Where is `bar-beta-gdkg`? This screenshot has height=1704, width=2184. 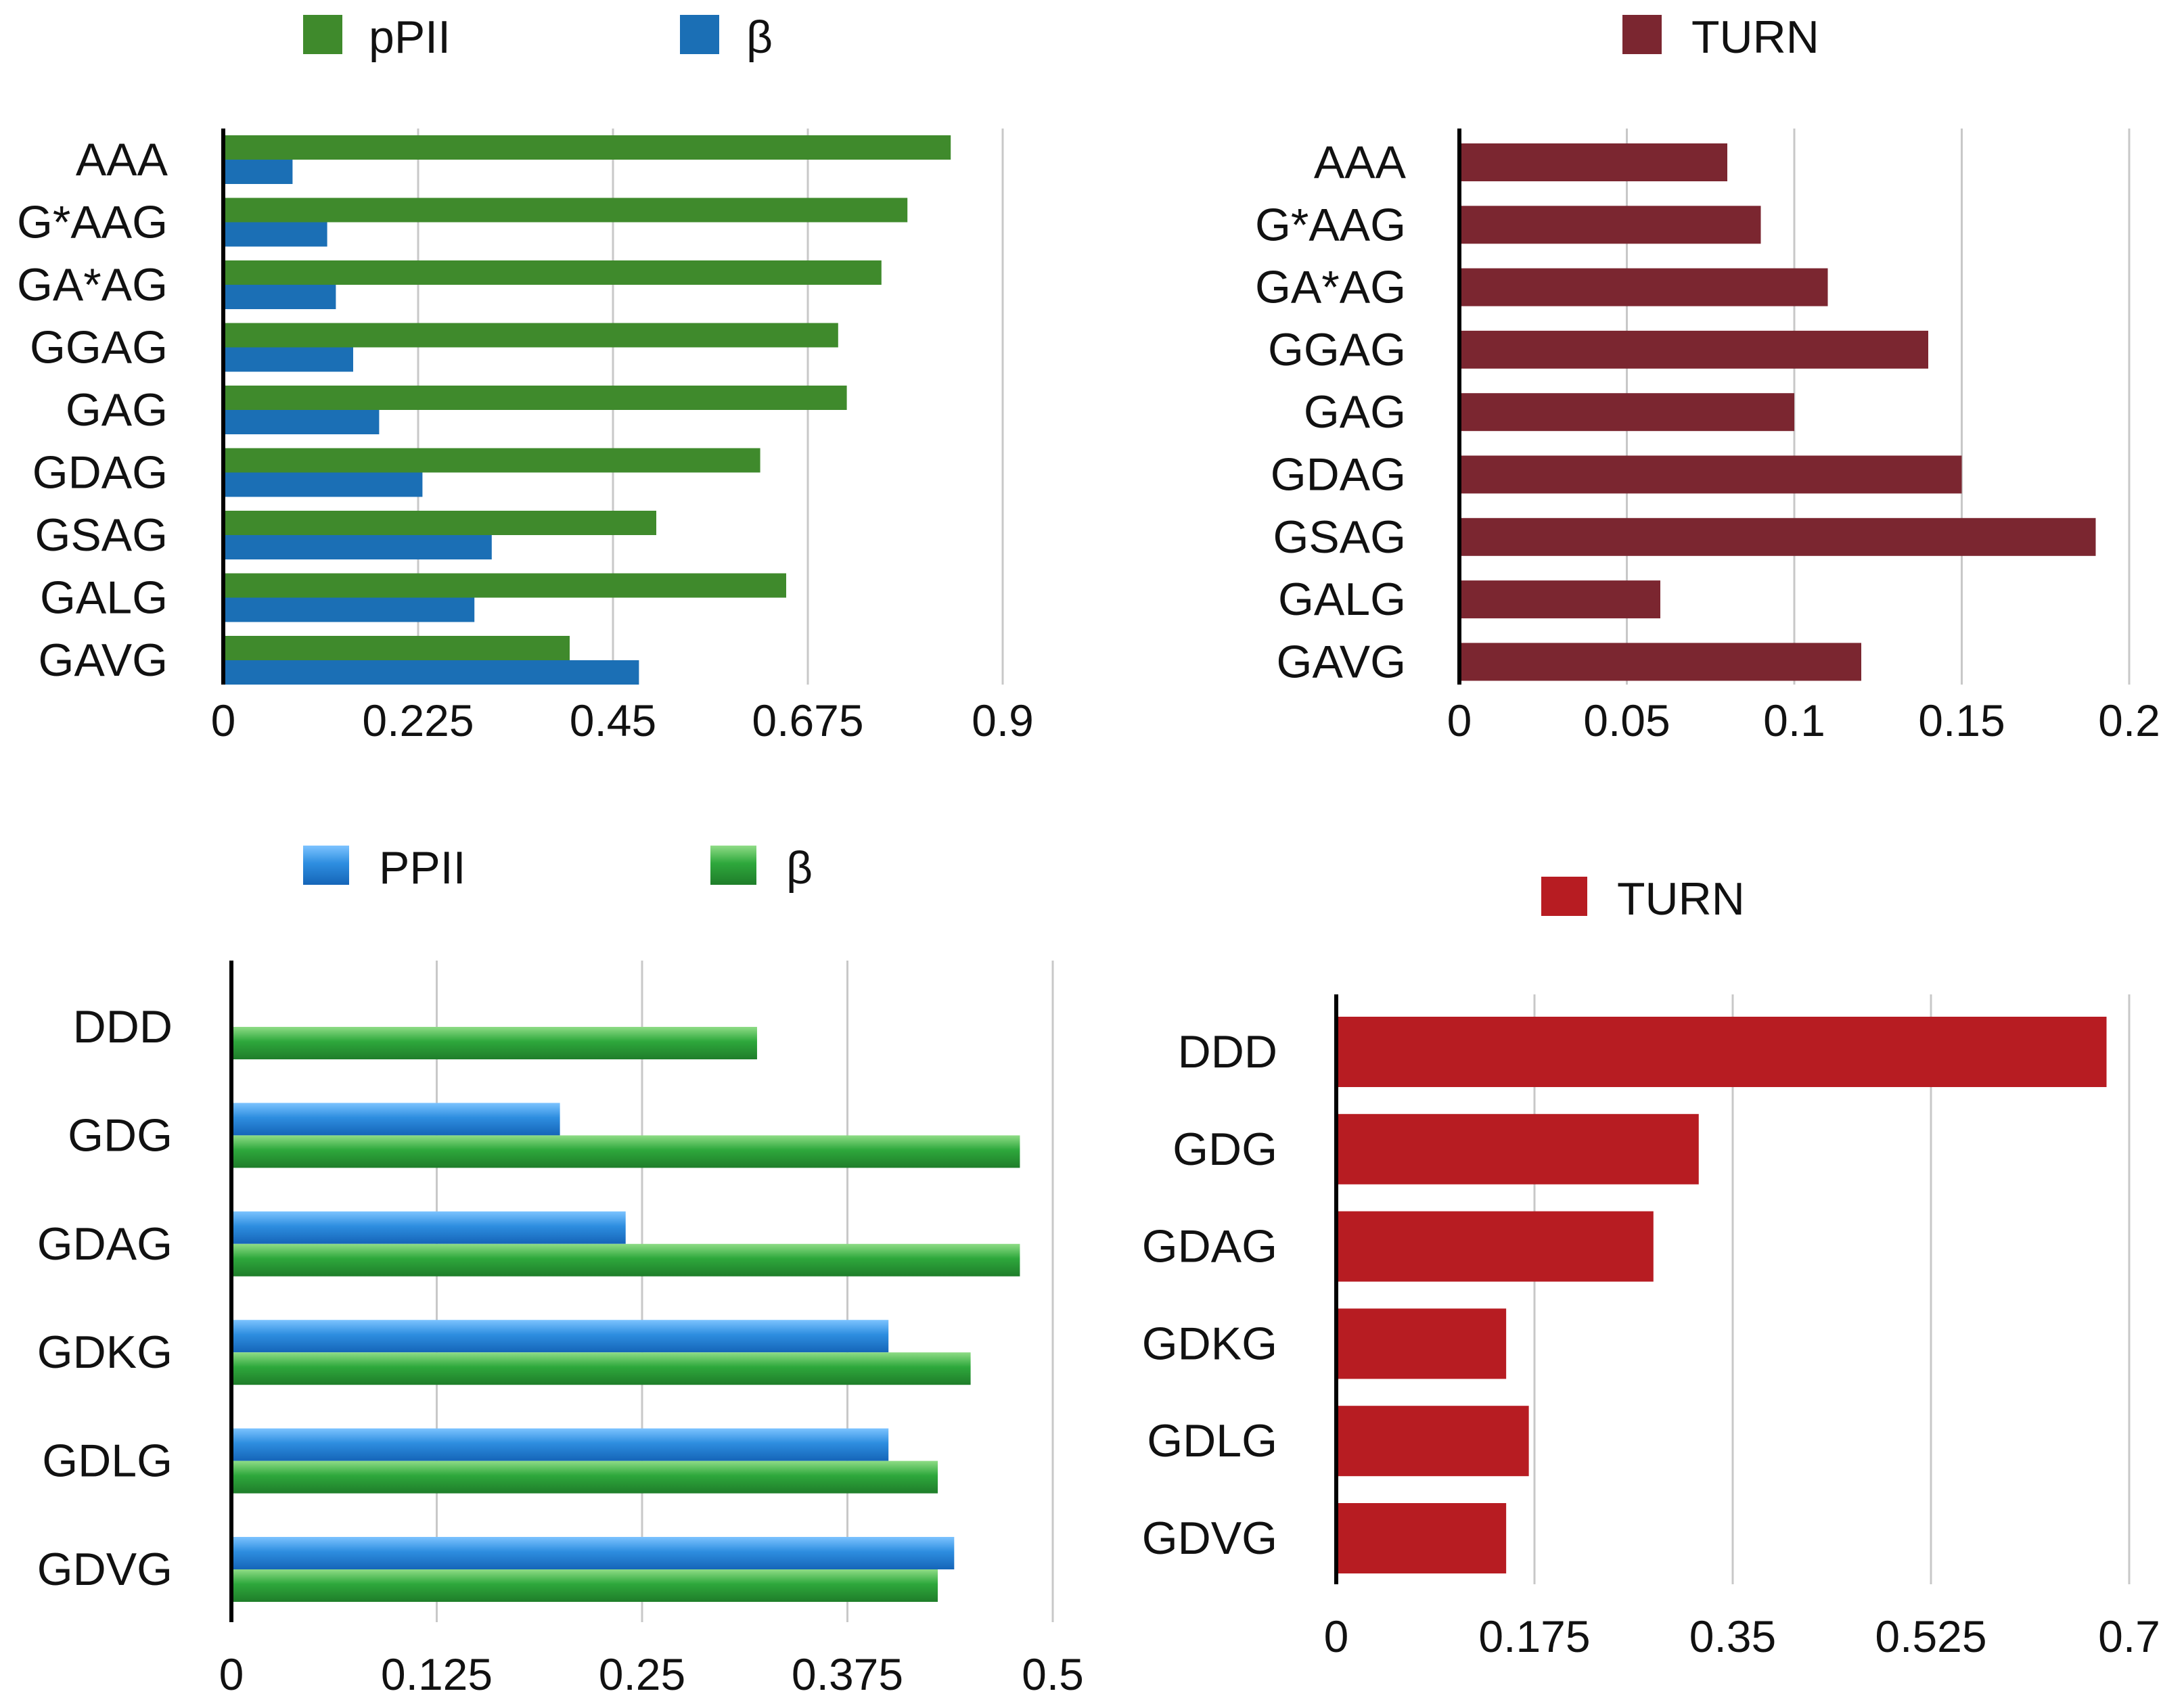 bar-beta-gdkg is located at coordinates (601, 1368).